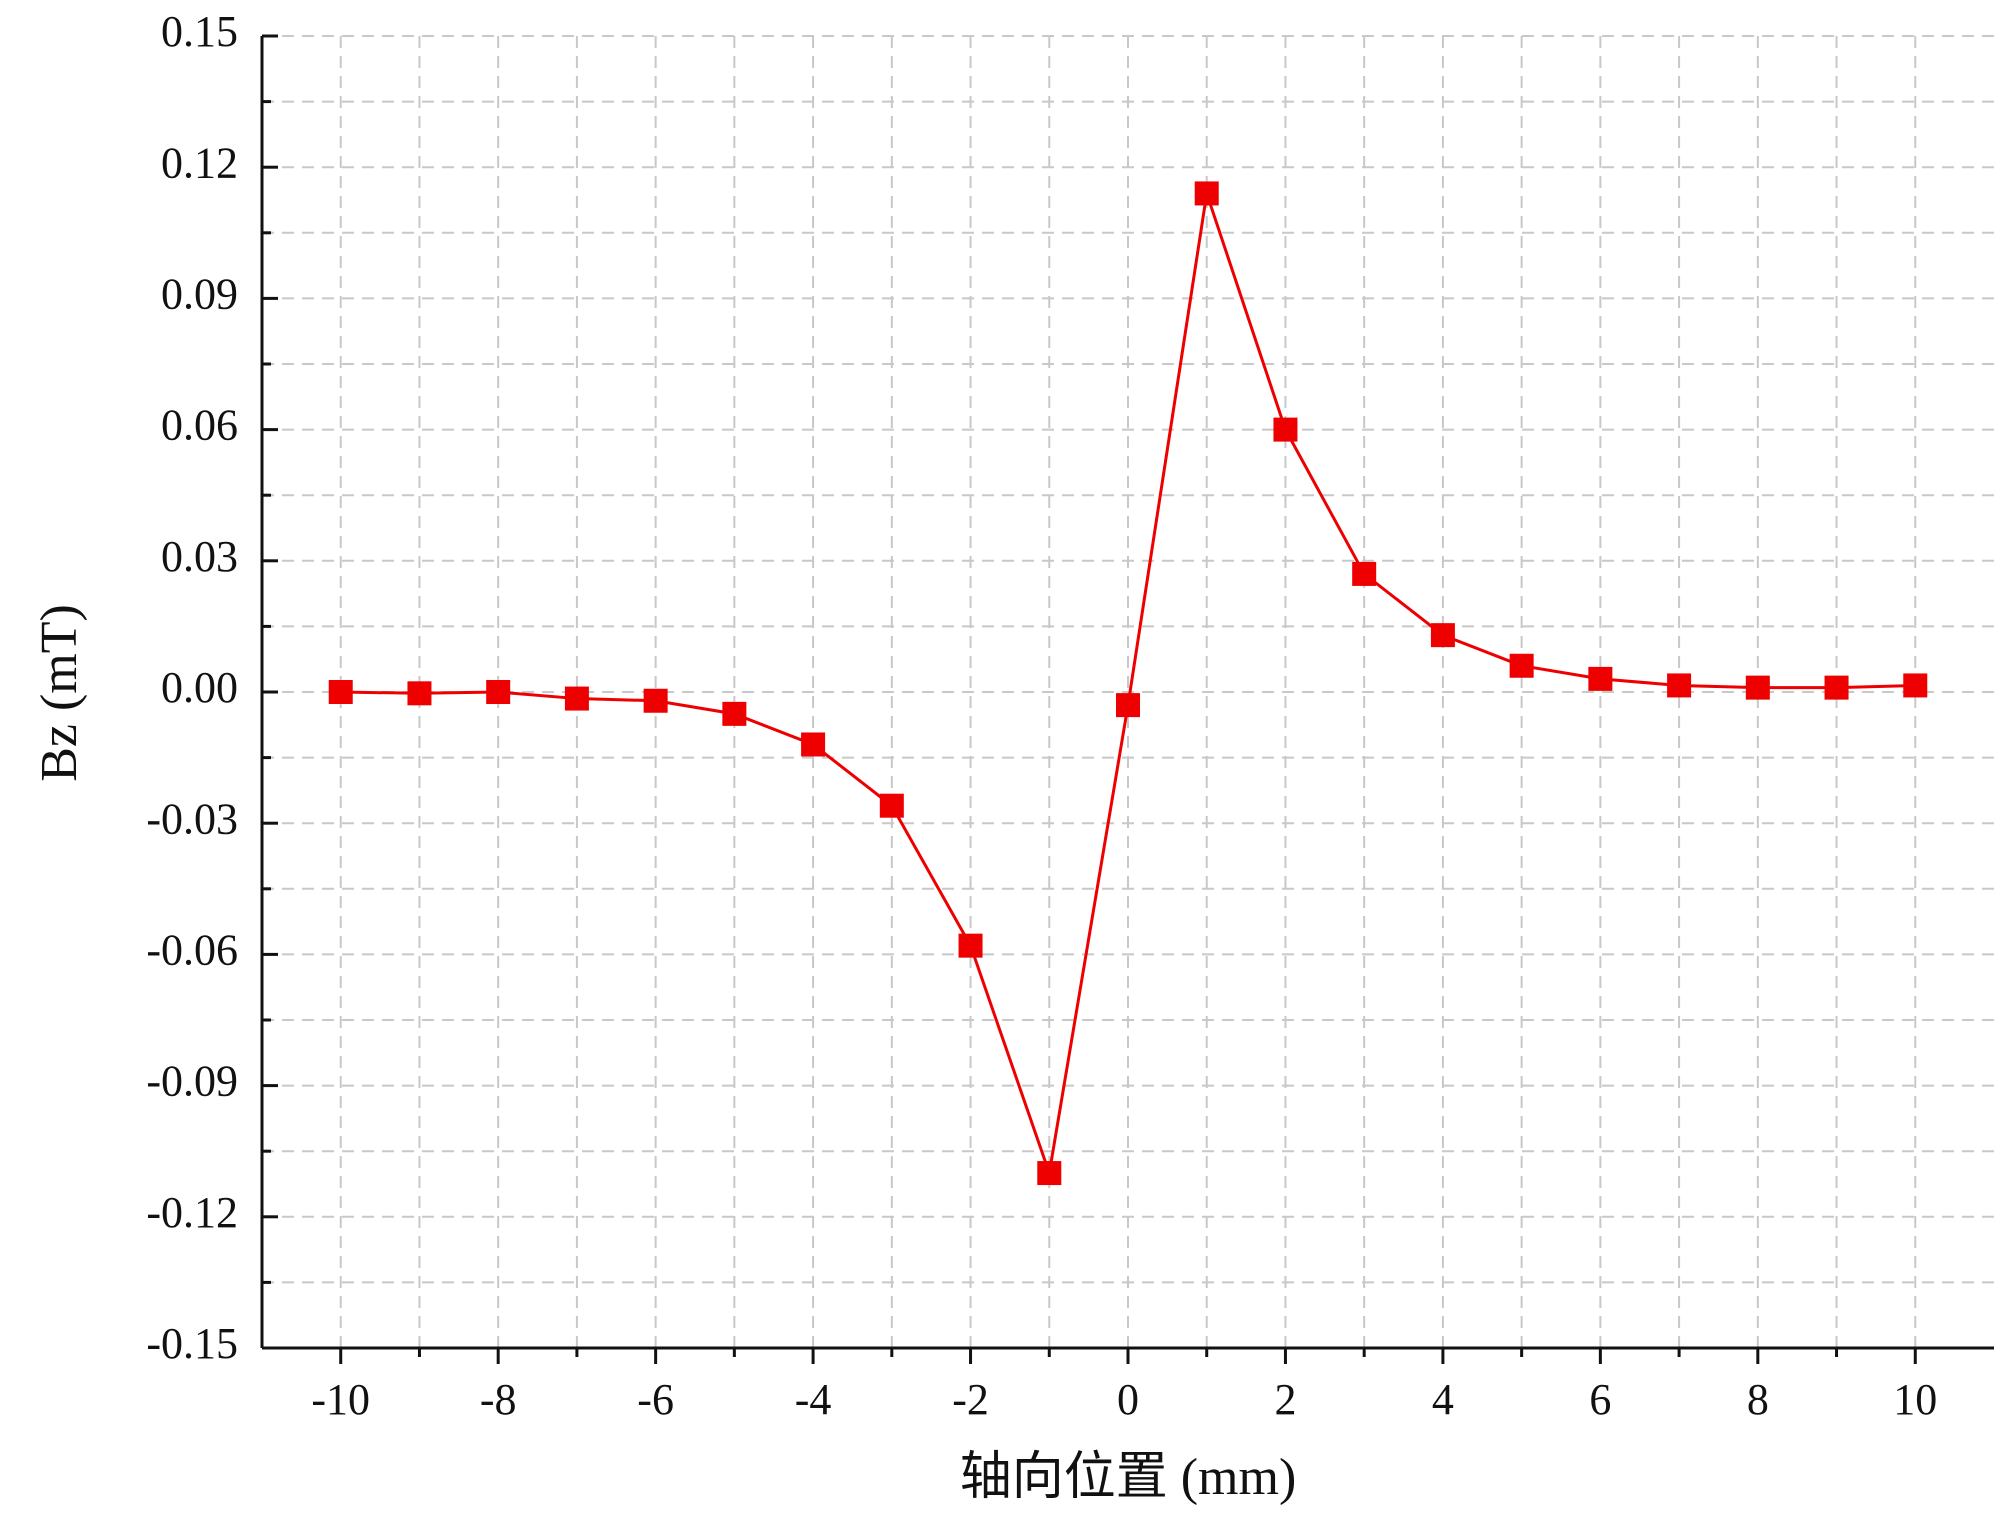 The width and height of the screenshot is (2000, 1529). I want to click on y-tick-label: 0.09, so click(199, 293).